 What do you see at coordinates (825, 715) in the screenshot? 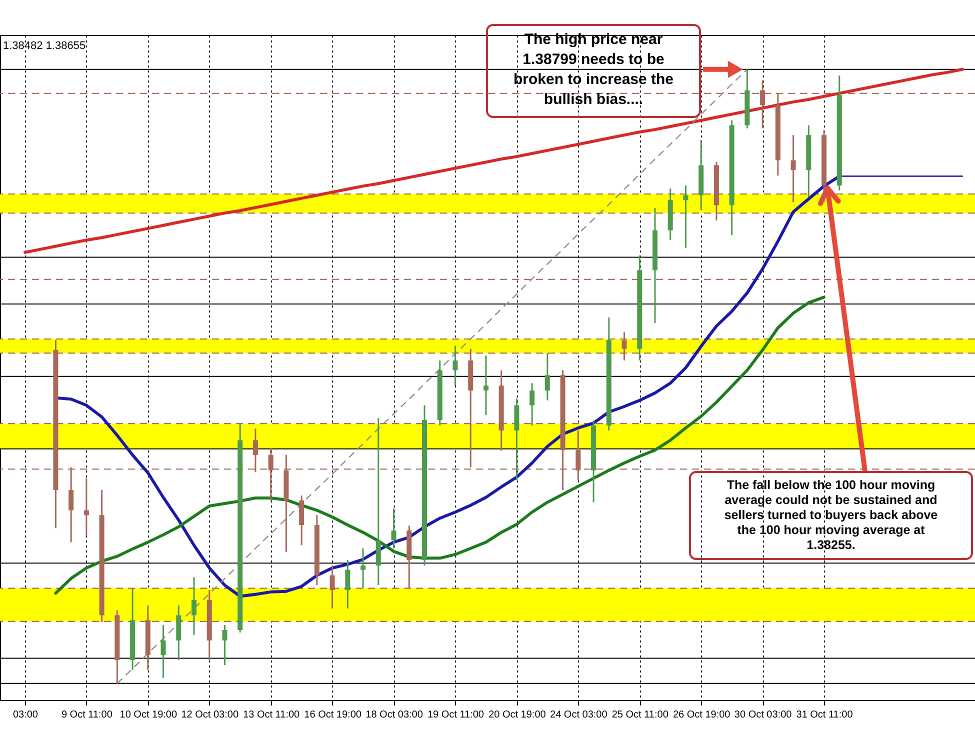
I see `x-tick-label: 31 Oct 11:00` at bounding box center [825, 715].